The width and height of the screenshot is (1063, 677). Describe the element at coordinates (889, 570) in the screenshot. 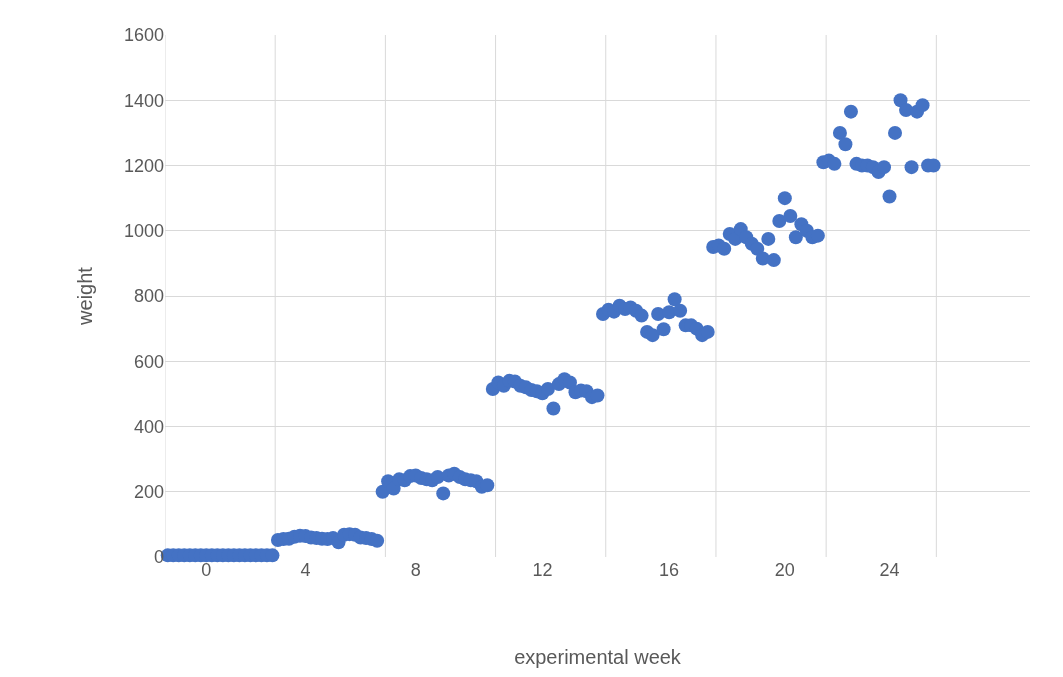

I see `x-tick-label: 24` at that location.